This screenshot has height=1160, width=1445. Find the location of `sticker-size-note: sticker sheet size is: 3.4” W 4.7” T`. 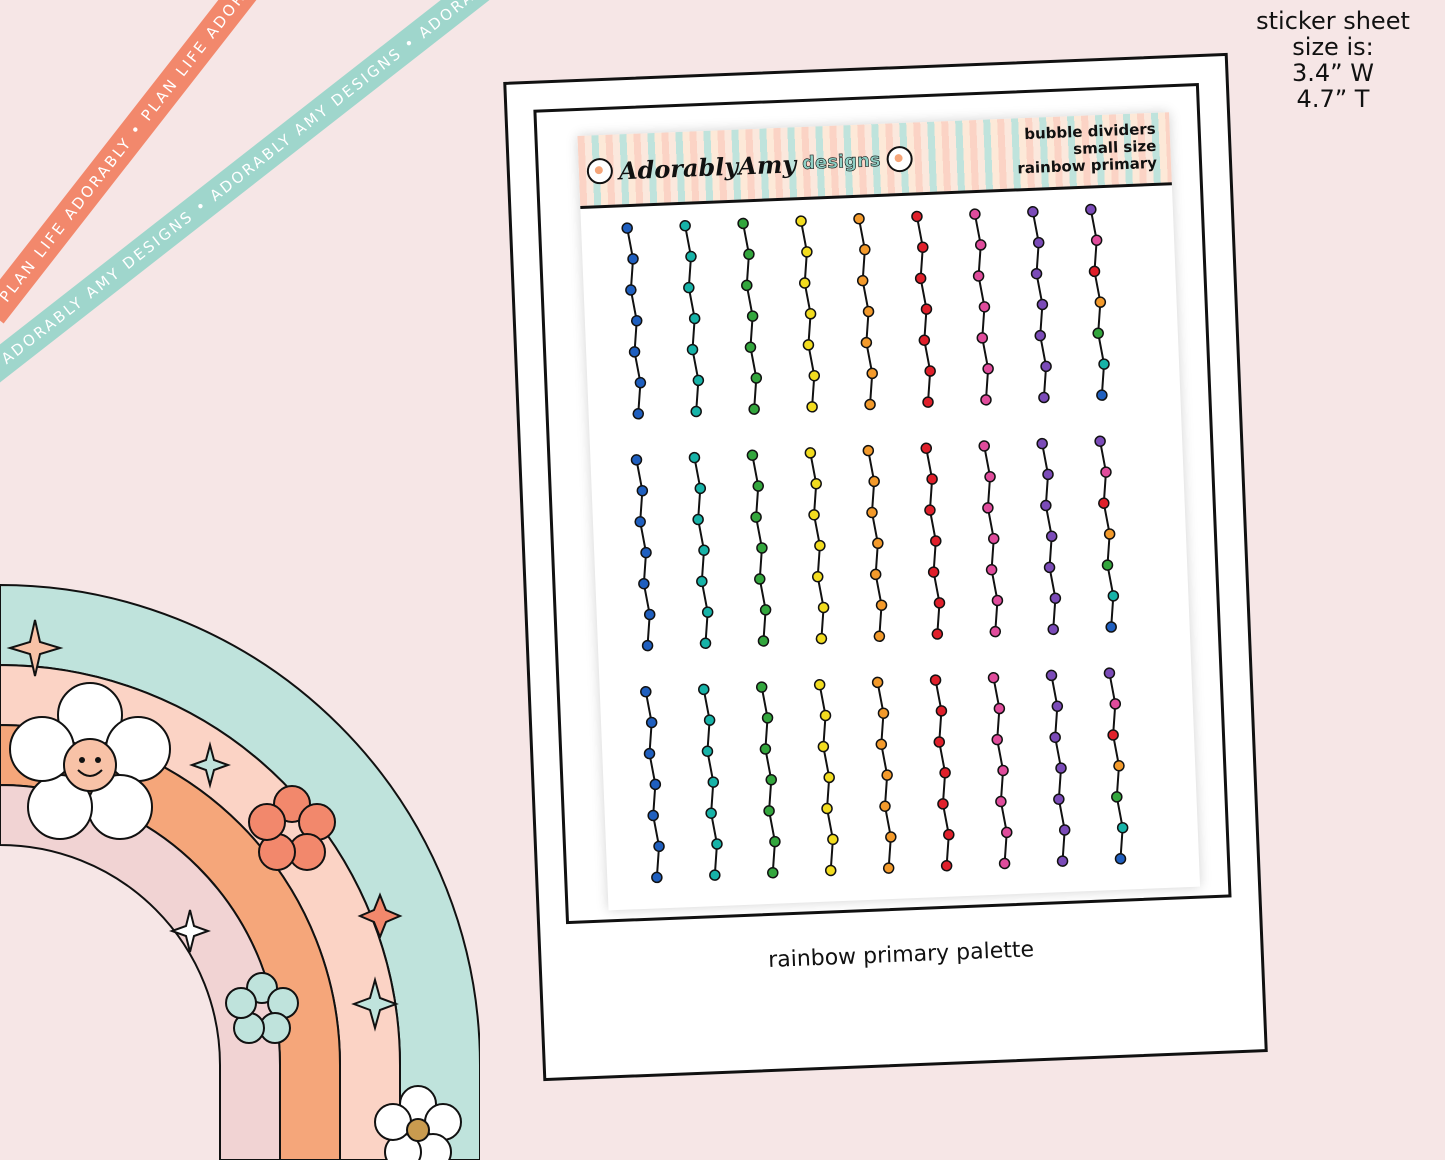

sticker-size-note: sticker sheet size is: 3.4” W 4.7” T is located at coordinates (1333, 60).